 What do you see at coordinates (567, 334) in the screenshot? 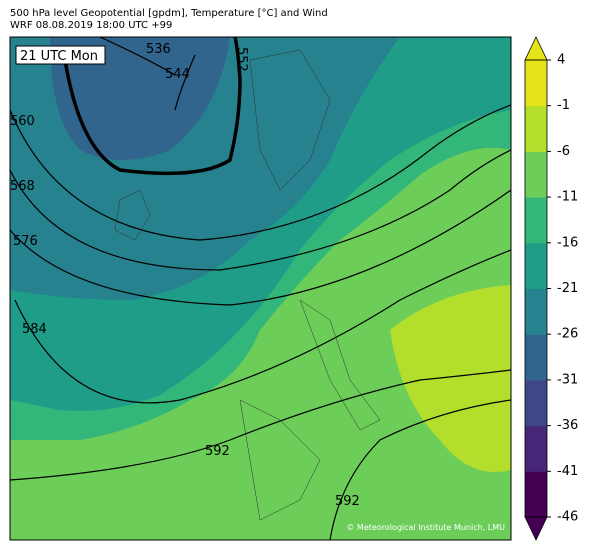
I see `colorbar-tick-label: -26` at bounding box center [567, 334].